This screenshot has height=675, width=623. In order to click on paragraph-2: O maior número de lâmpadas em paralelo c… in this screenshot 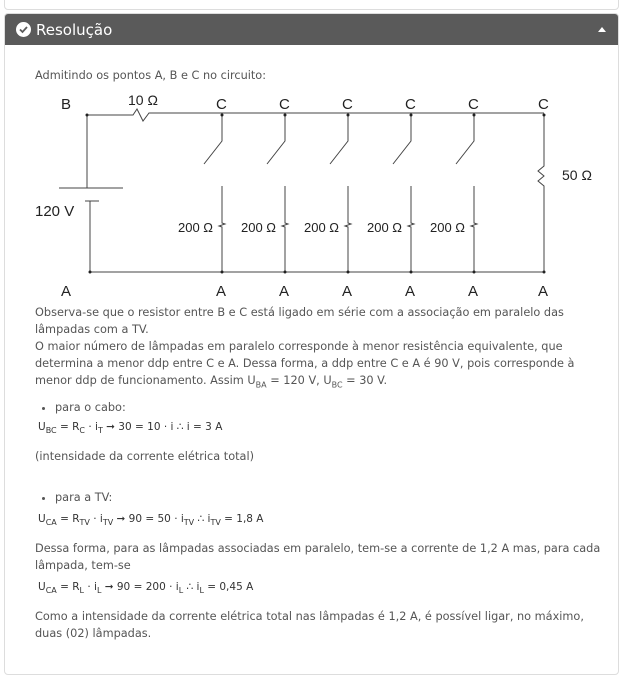, I will do `click(305, 365)`.